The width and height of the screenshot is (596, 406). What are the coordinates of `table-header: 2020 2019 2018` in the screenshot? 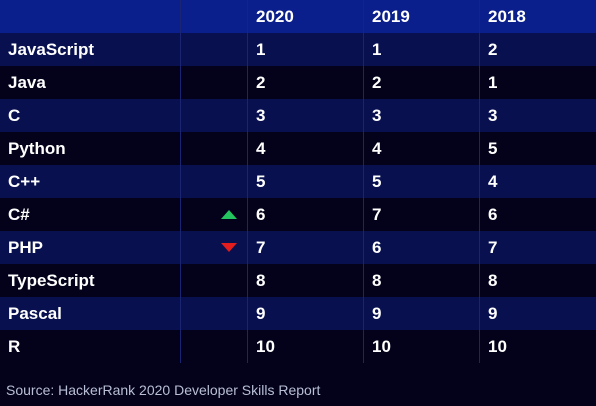 It's located at (298, 16).